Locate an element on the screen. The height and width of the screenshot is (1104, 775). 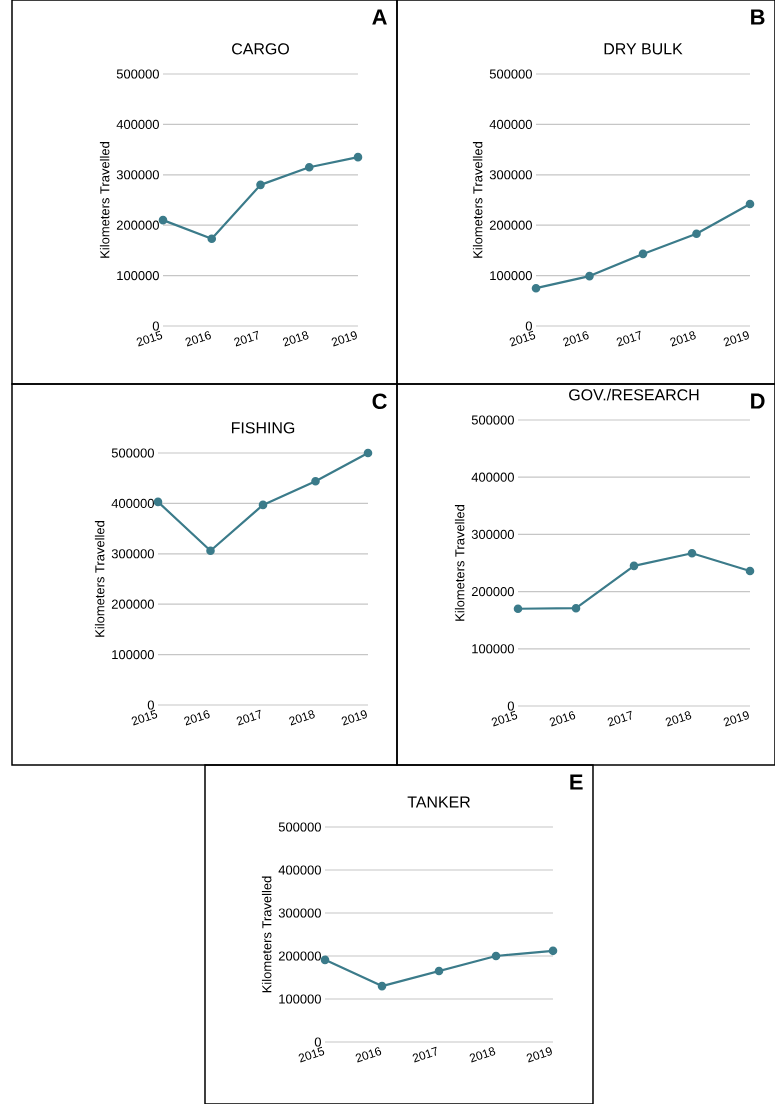
text: B is located at coordinates (758, 17).